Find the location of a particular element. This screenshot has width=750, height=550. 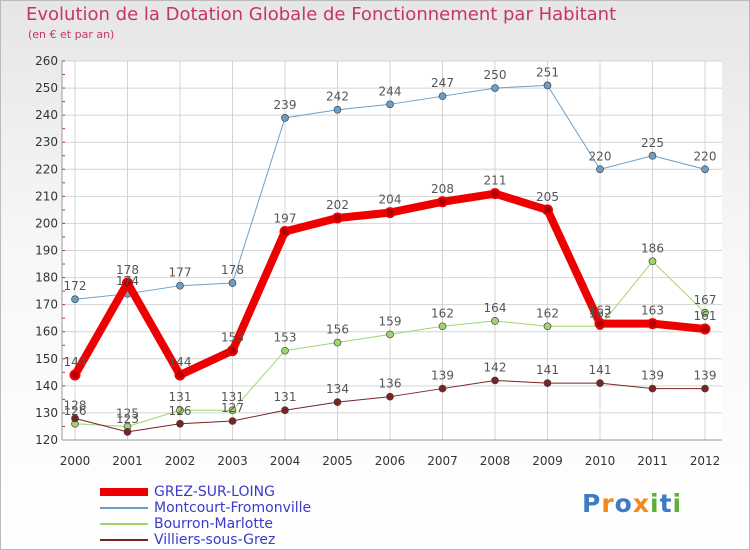

y-tick-label: 210 is located at coordinates (46, 196).